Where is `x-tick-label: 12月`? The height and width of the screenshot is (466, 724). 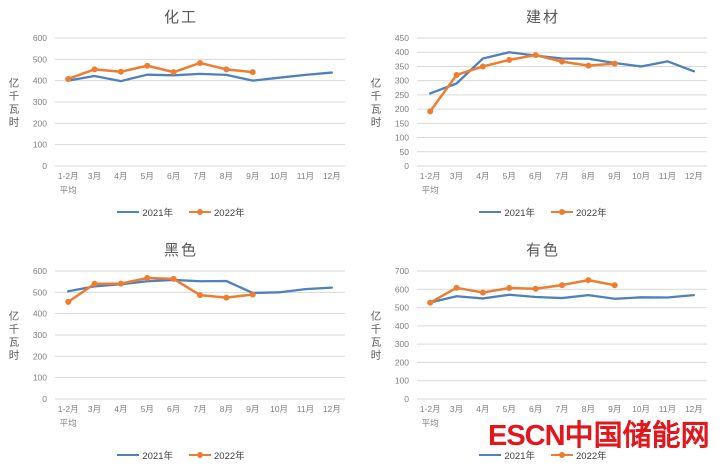 x-tick-label: 12月 is located at coordinates (694, 409).